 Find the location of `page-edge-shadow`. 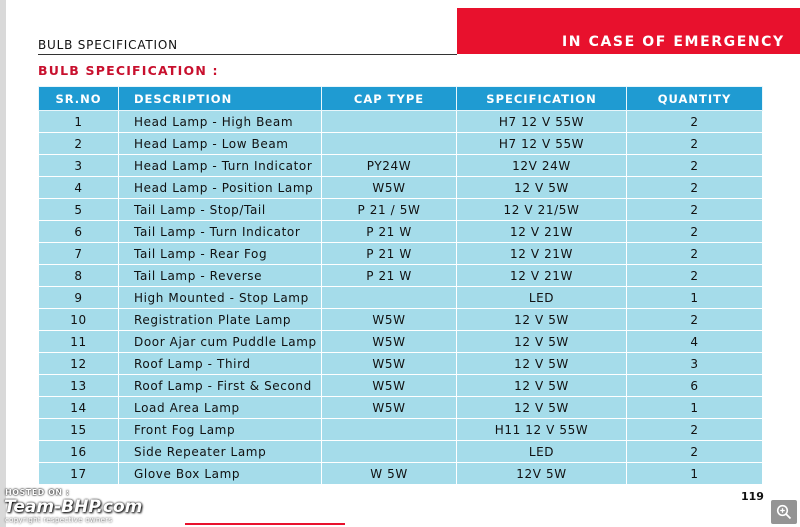

page-edge-shadow is located at coordinates (3, 263).